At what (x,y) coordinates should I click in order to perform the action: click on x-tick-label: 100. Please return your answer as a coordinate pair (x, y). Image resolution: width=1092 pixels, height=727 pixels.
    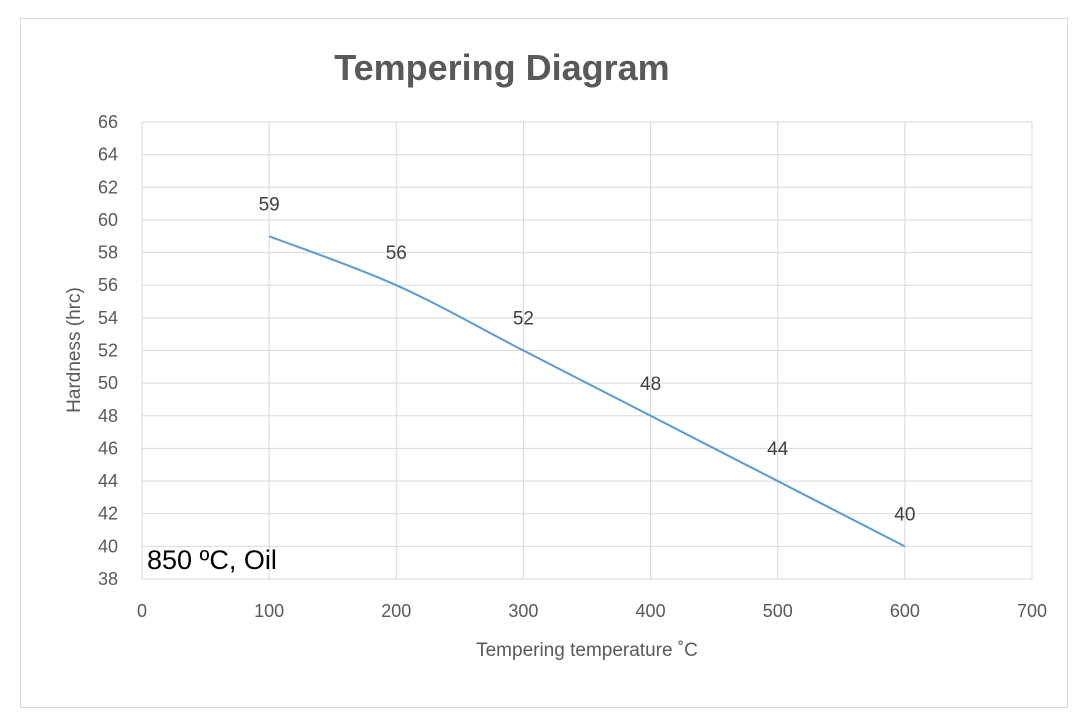
    Looking at the image, I should click on (269, 611).